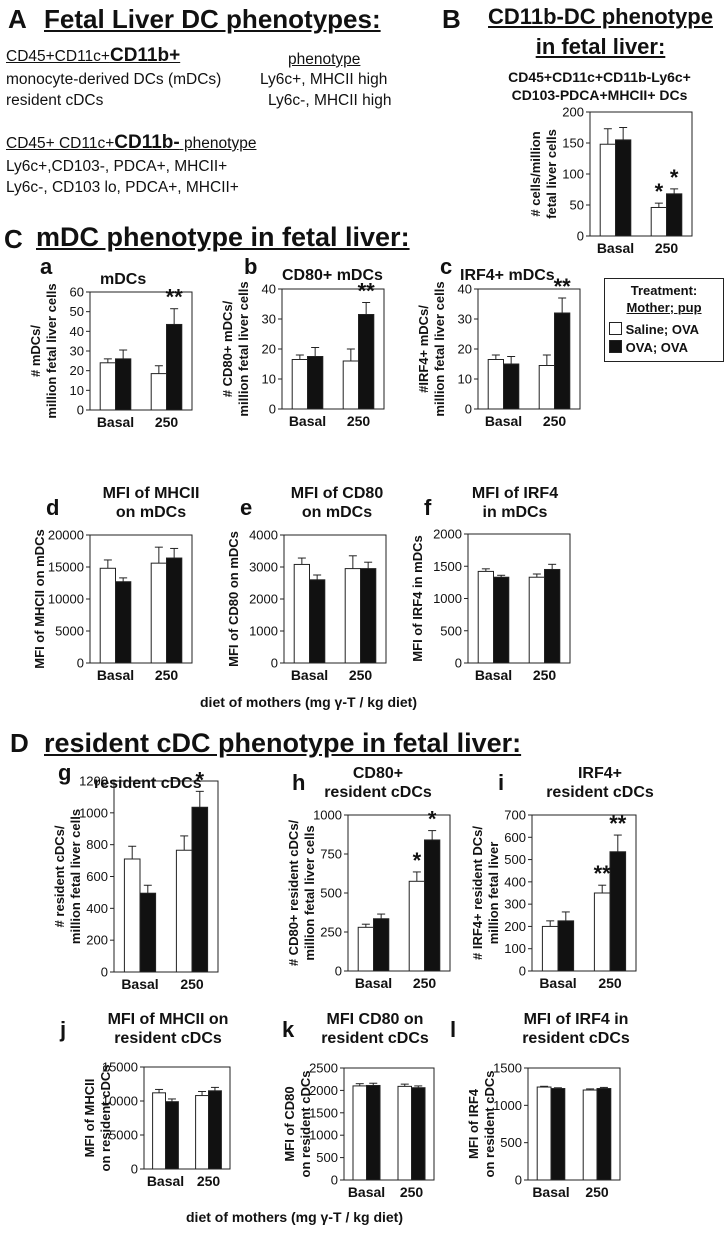  What do you see at coordinates (223, 237) in the screenshot?
I see `panel-c-title: mDC phenotype in fetal liver:` at bounding box center [223, 237].